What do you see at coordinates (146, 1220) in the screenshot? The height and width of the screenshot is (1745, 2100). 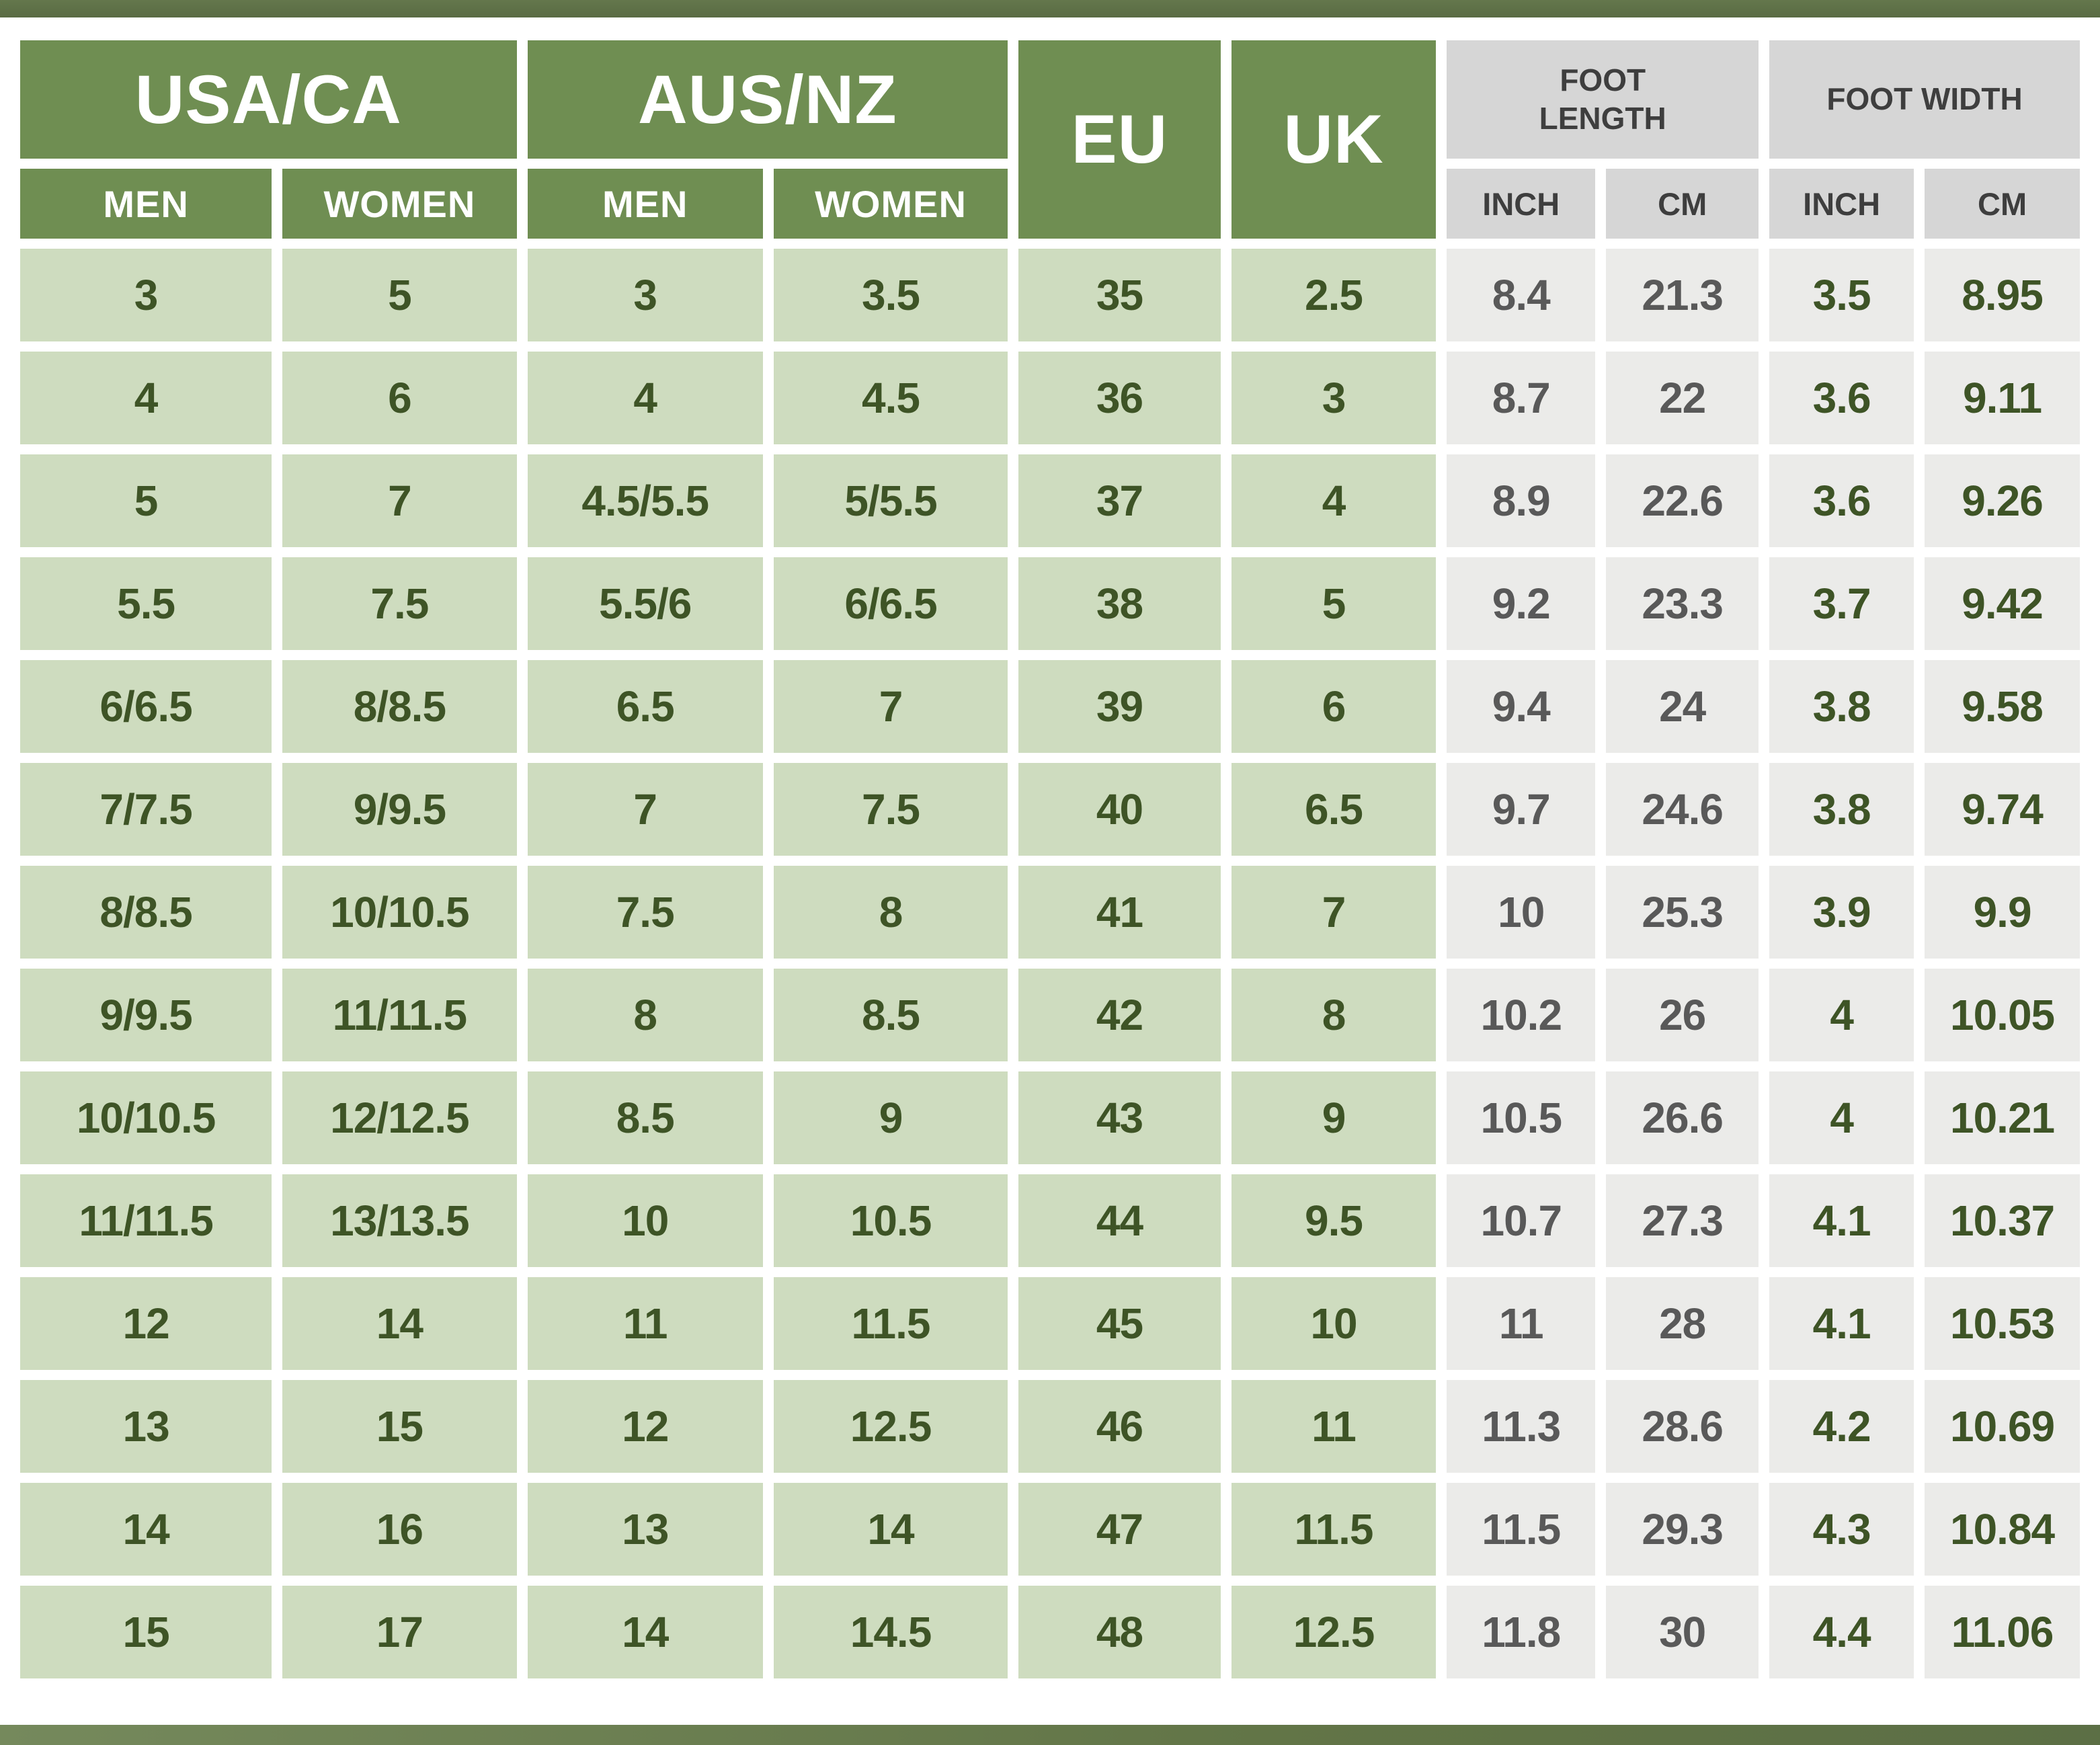 I see `table-cell-r10-c1: 11/11.5` at bounding box center [146, 1220].